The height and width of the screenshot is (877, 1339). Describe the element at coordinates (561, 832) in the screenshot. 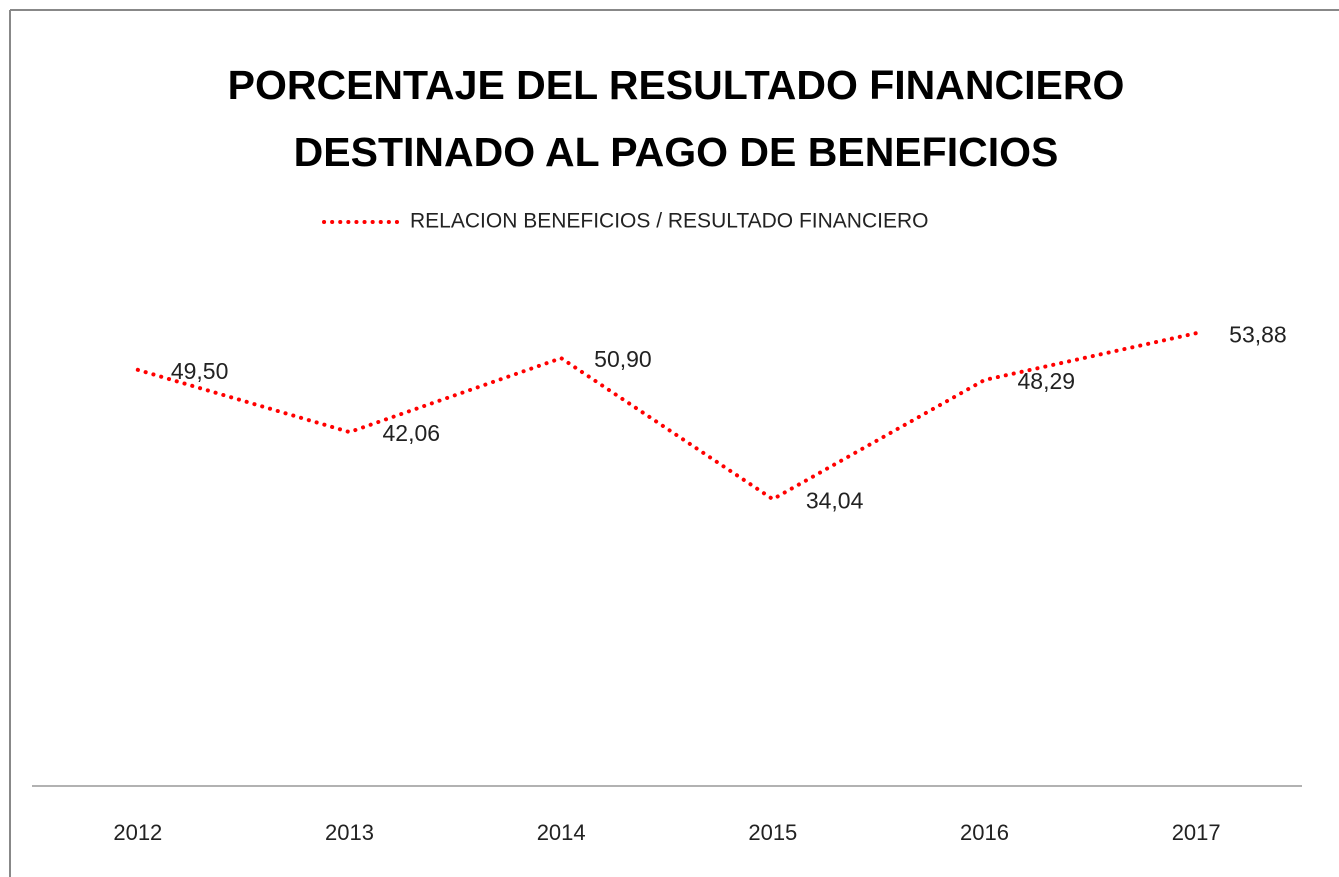

I see `x-tick-label: 2014` at that location.